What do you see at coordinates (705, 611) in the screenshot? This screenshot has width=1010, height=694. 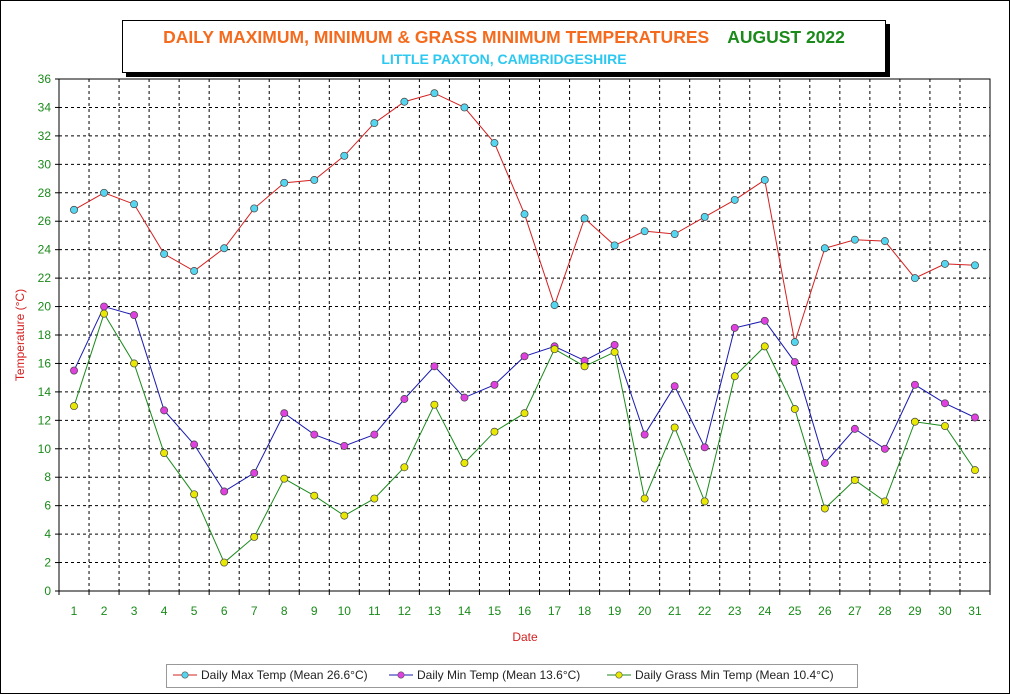 I see `x-tick-label: 22` at bounding box center [705, 611].